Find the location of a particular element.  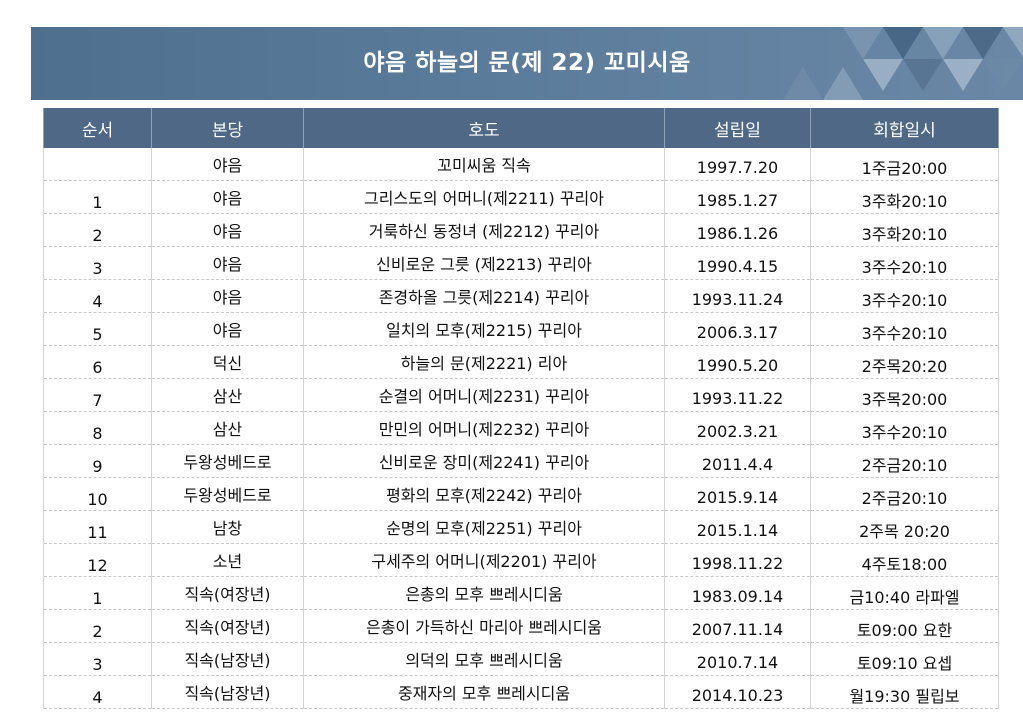

order-cell: 5 is located at coordinates (97, 329).